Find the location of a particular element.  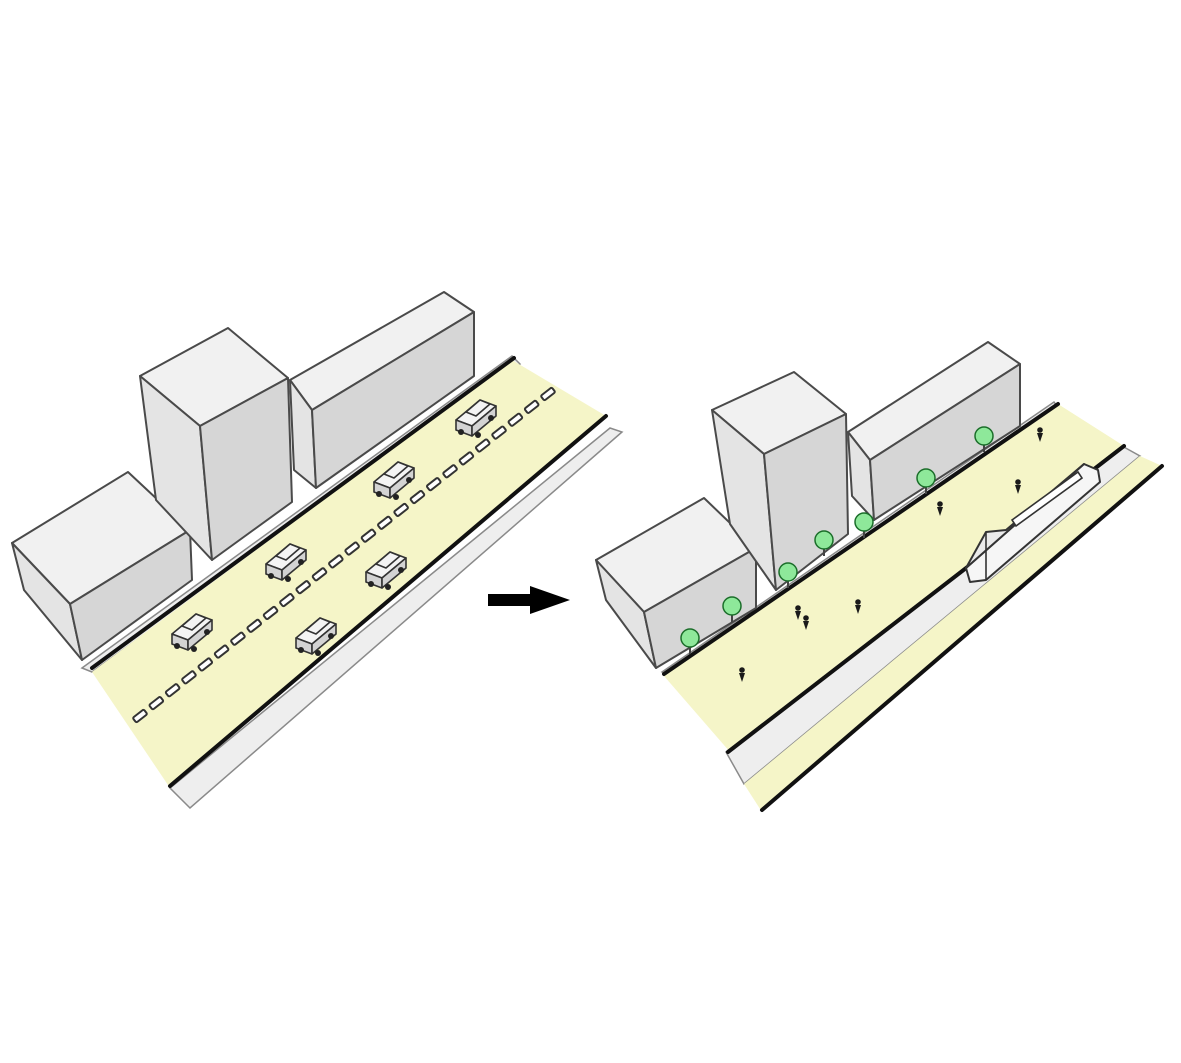

after-edge-back is located at coordinates (861, 539).